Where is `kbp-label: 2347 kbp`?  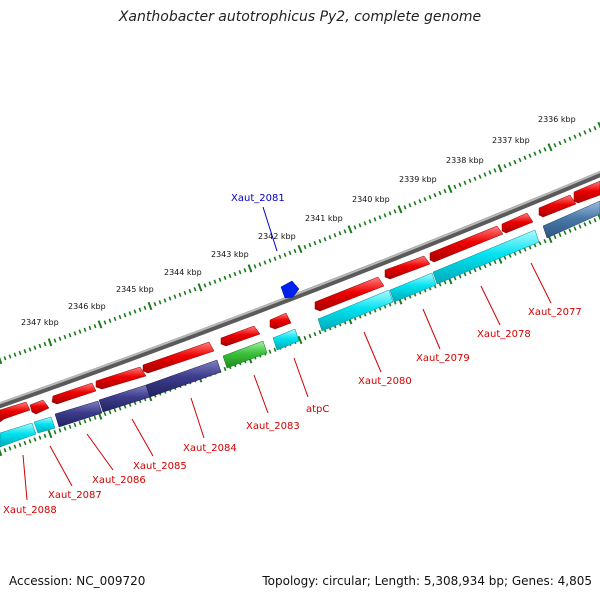 kbp-label: 2347 kbp is located at coordinates (40, 322).